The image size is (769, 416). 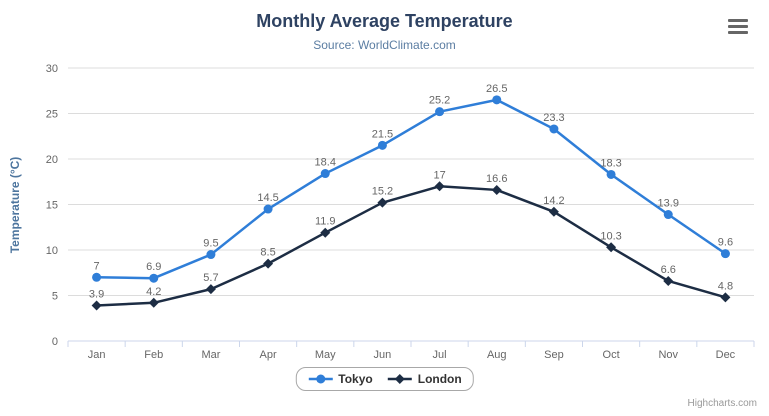 What do you see at coordinates (668, 270) in the screenshot?
I see `data-label-london: 6.6` at bounding box center [668, 270].